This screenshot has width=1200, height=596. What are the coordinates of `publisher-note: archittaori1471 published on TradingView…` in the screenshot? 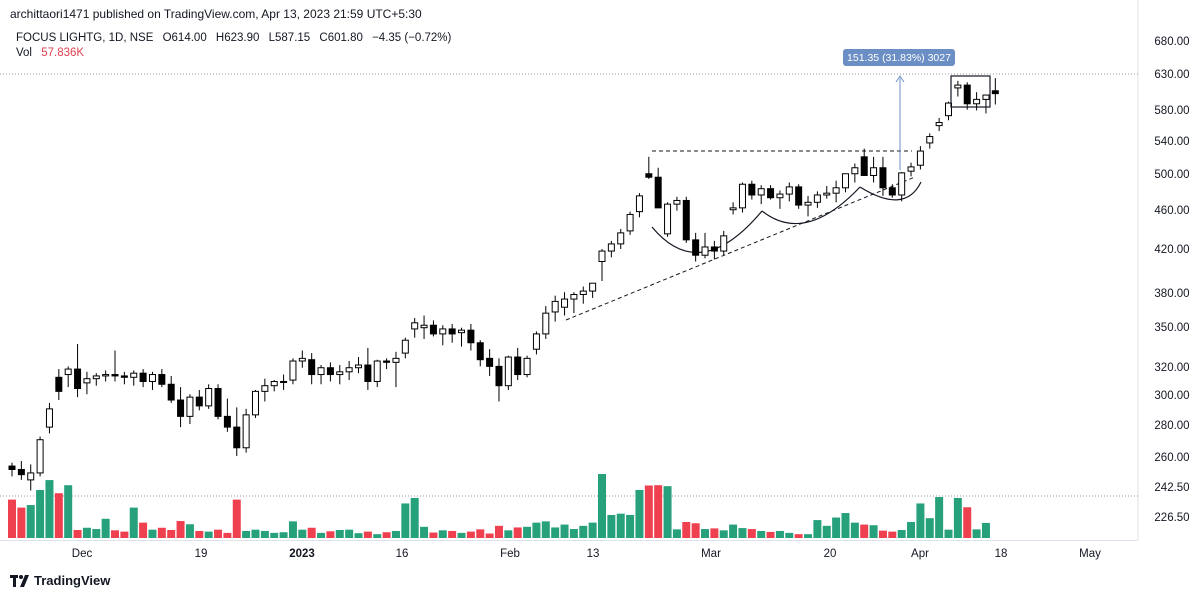 It's located at (216, 14).